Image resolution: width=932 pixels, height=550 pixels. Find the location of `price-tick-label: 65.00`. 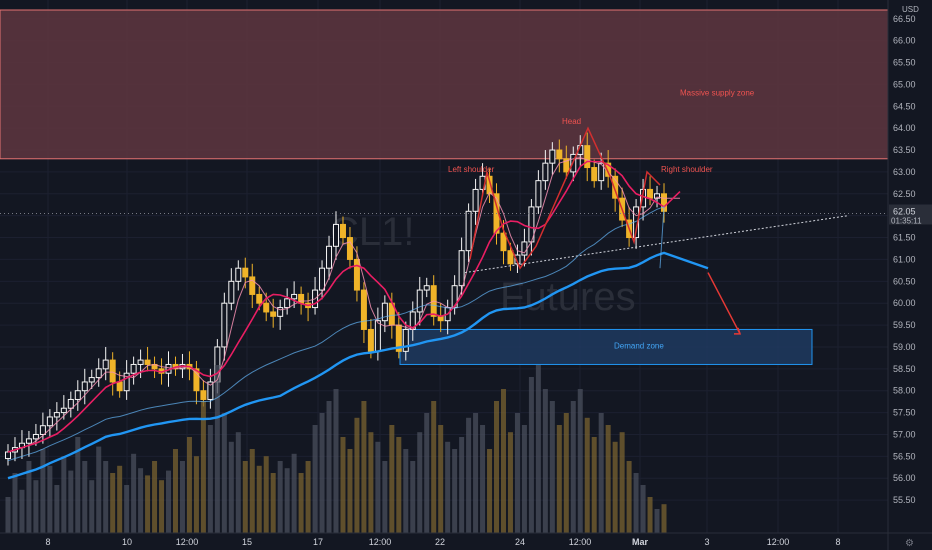

price-tick-label: 65.00 is located at coordinates (904, 84).